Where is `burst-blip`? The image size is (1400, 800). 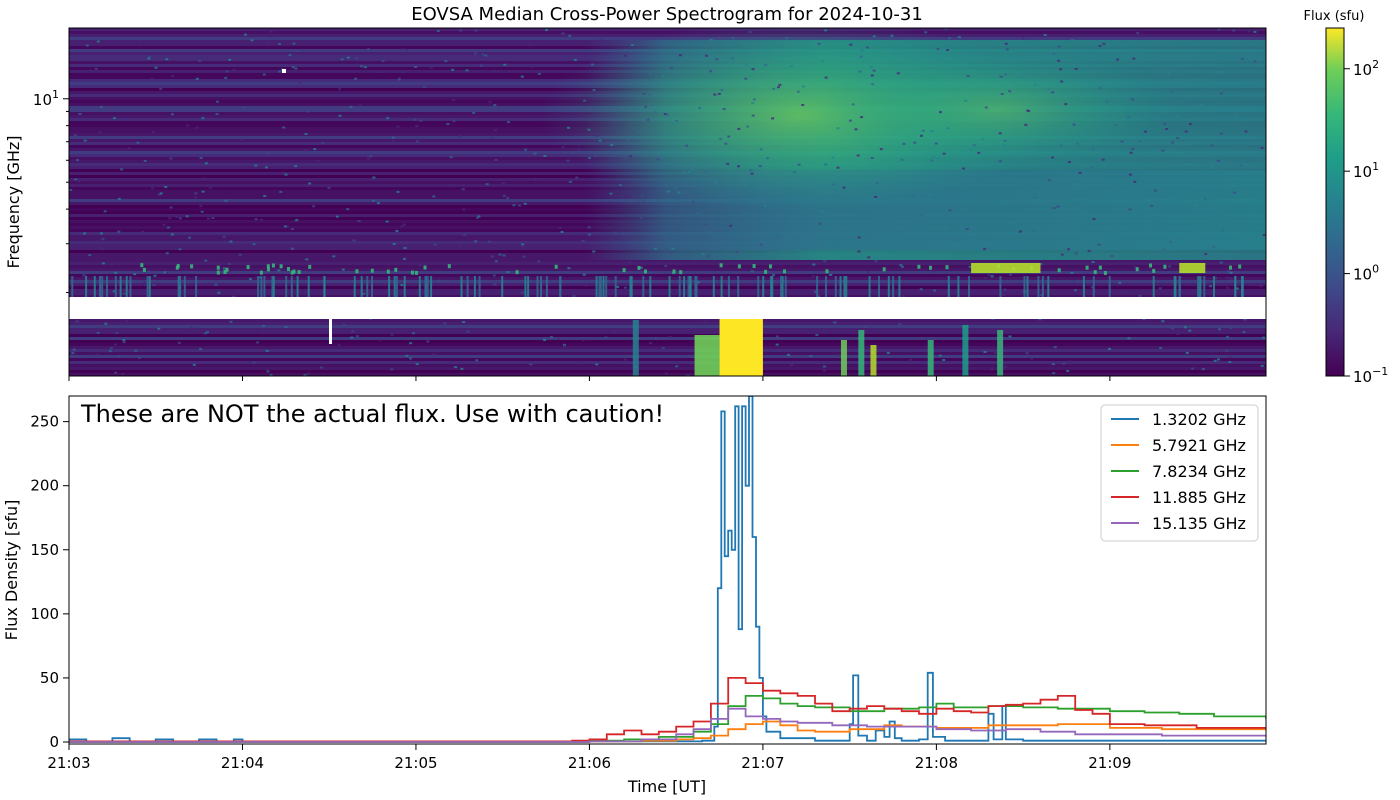 burst-blip is located at coordinates (861, 353).